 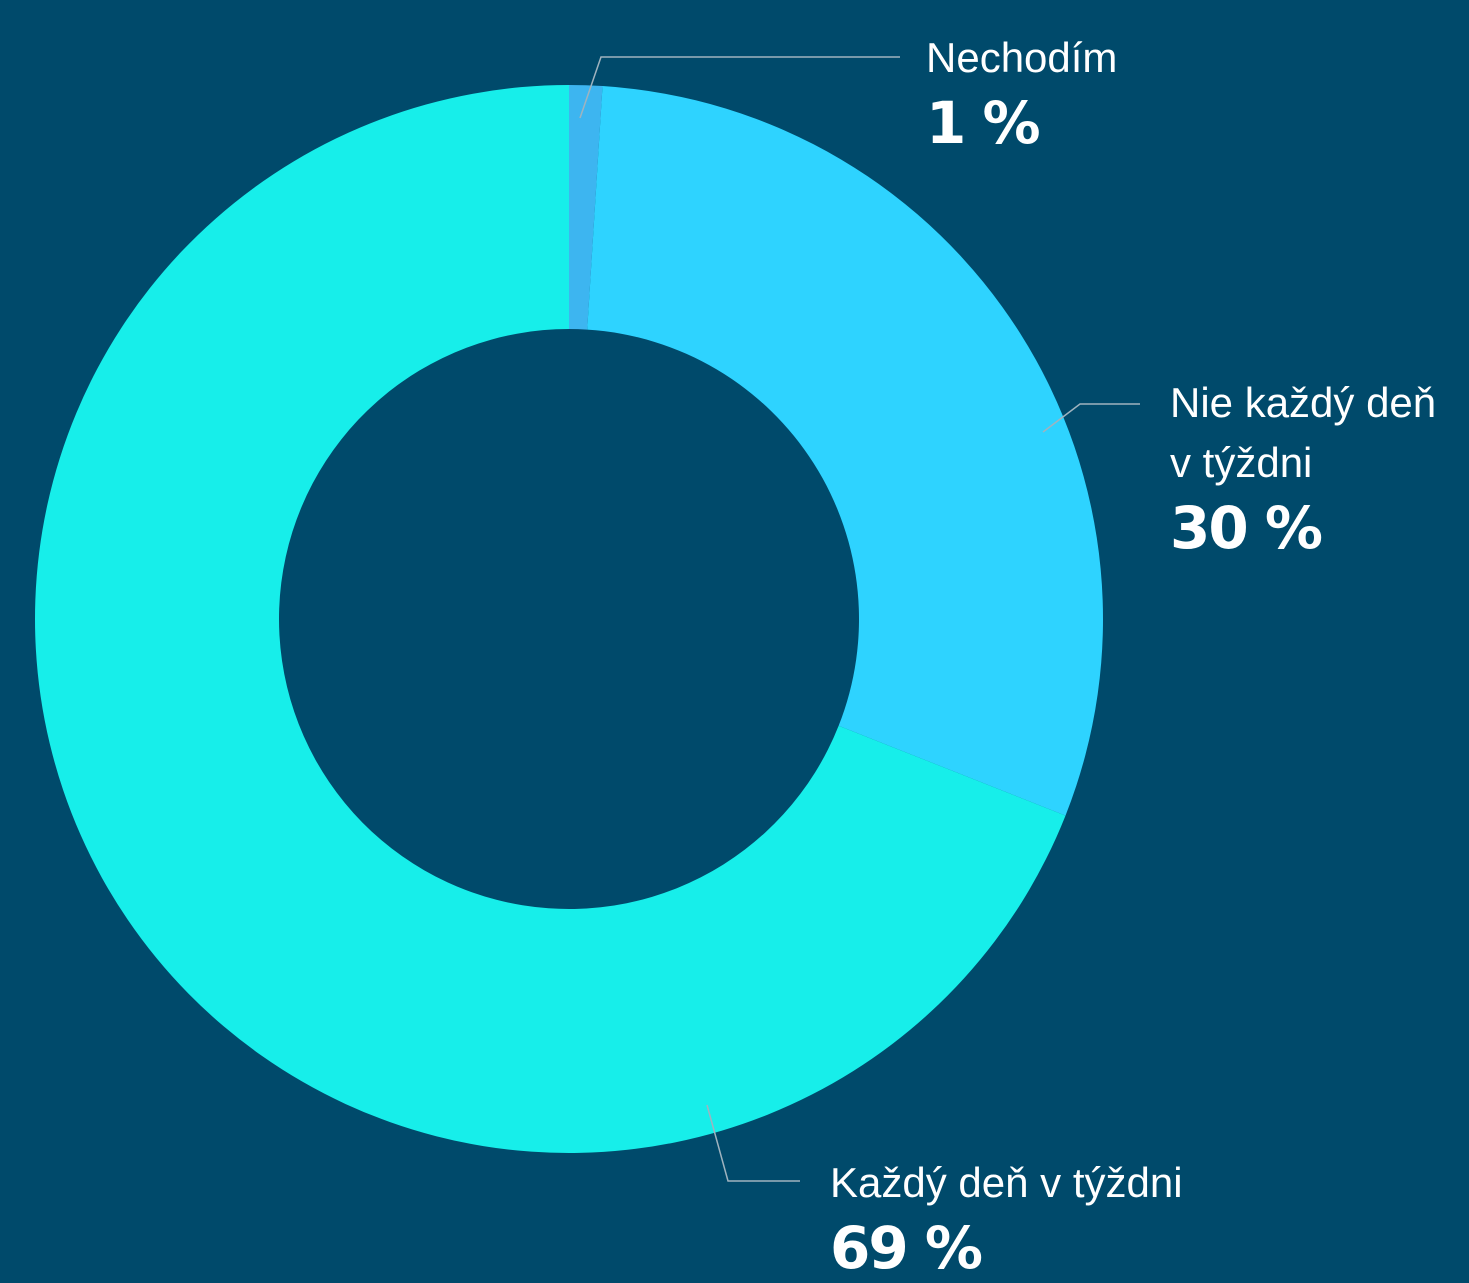 What do you see at coordinates (1022, 57) in the screenshot?
I see `category-label: Nechodím` at bounding box center [1022, 57].